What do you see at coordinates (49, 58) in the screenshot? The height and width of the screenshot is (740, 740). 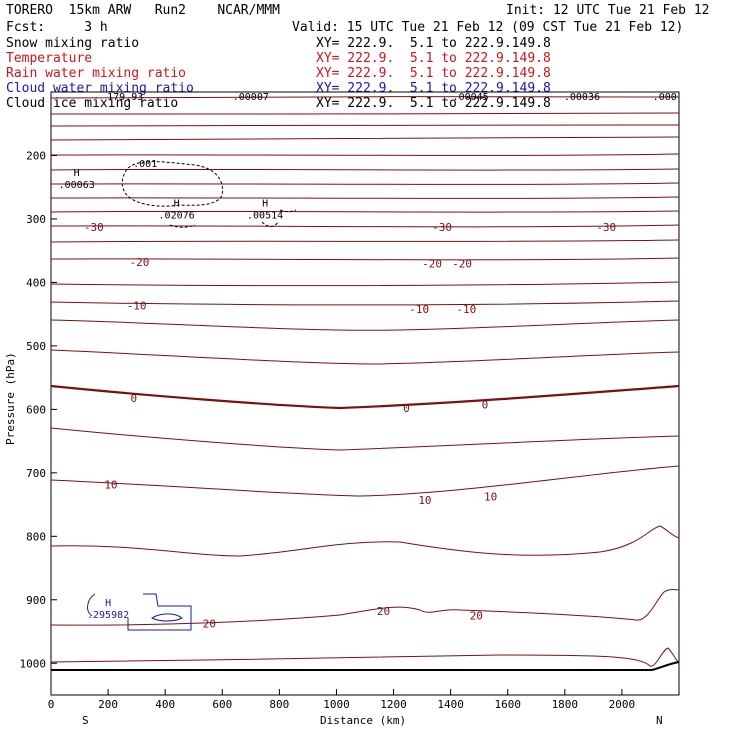 I see `legend-temperature-label: Temperature` at bounding box center [49, 58].